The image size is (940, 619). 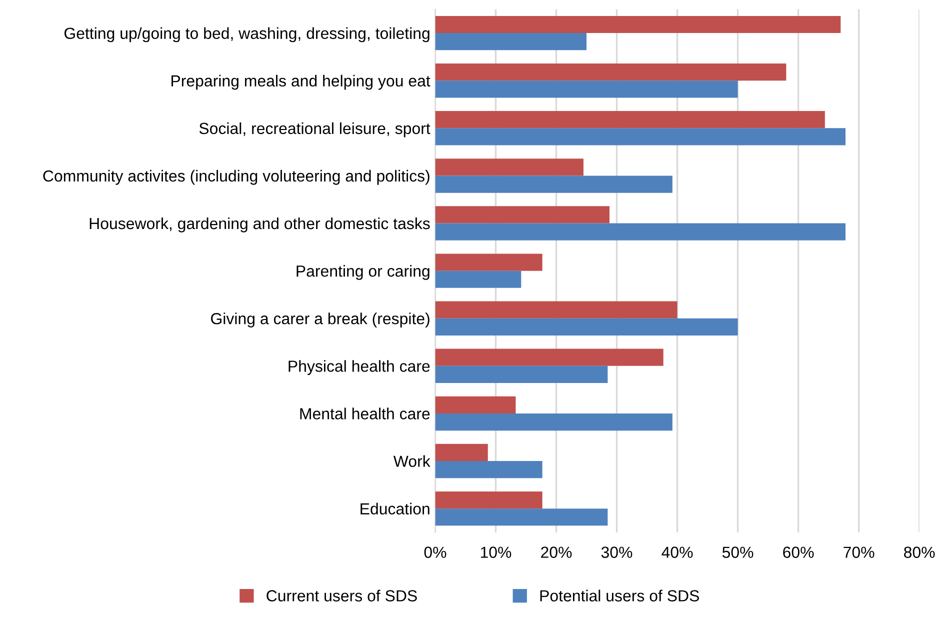 What do you see at coordinates (677, 552) in the screenshot?
I see `x-tick-label: 40%` at bounding box center [677, 552].